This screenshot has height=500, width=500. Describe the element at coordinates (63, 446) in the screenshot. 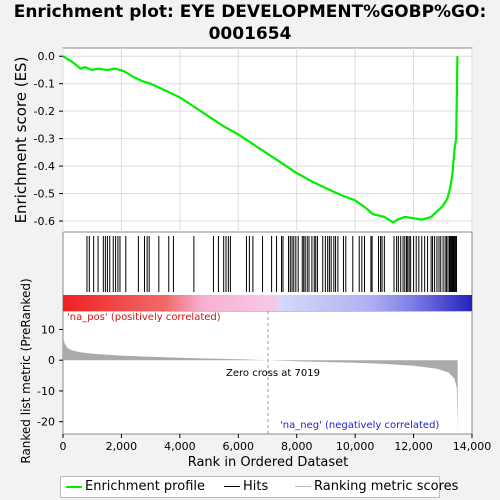

I see `x-tick-label: 0` at that location.